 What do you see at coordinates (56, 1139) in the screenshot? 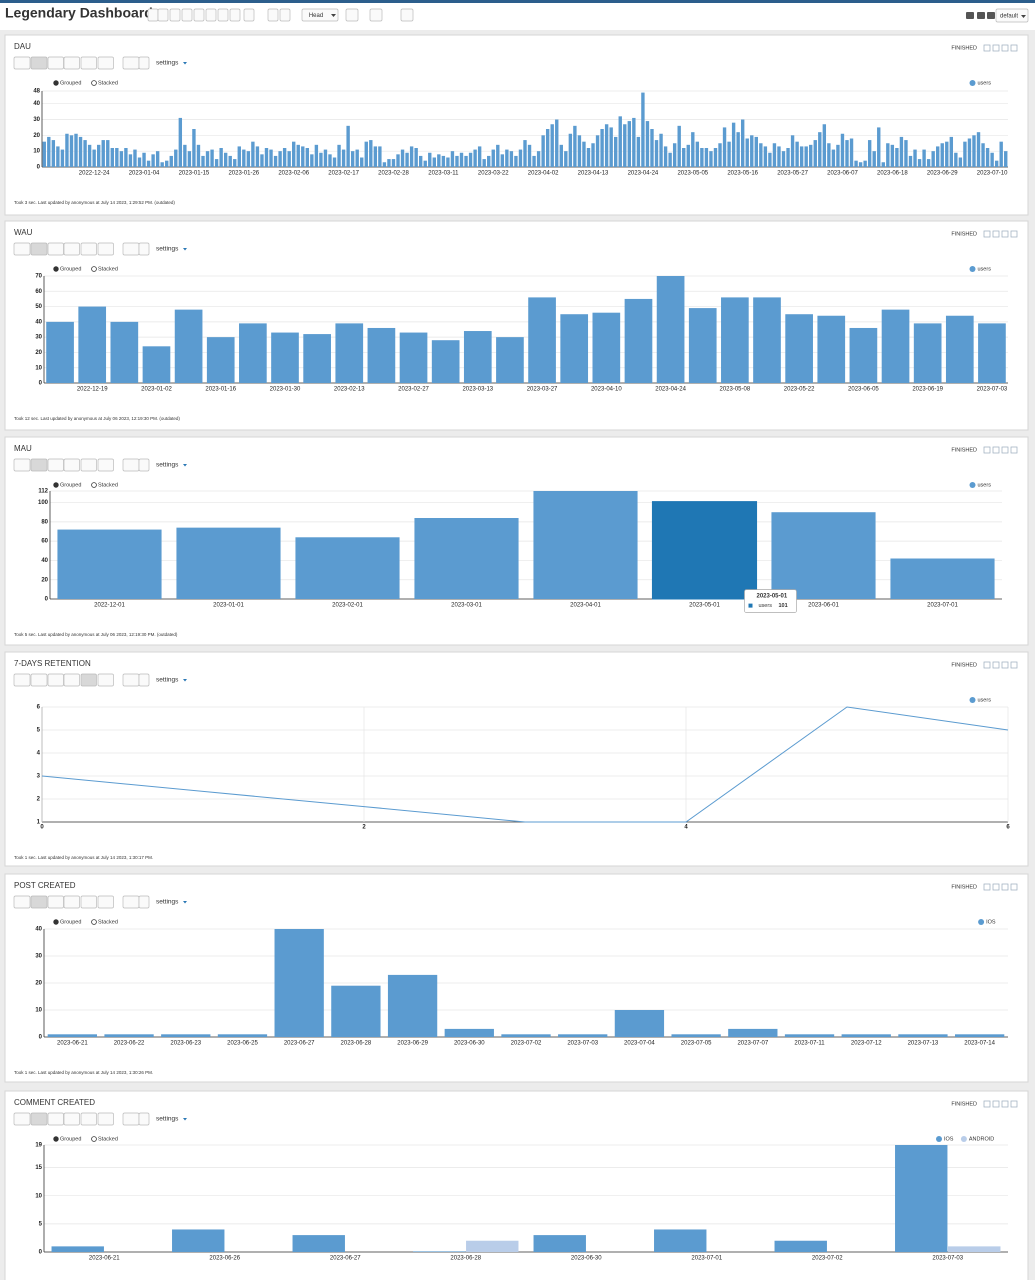
I see `radio-grouped` at bounding box center [56, 1139].